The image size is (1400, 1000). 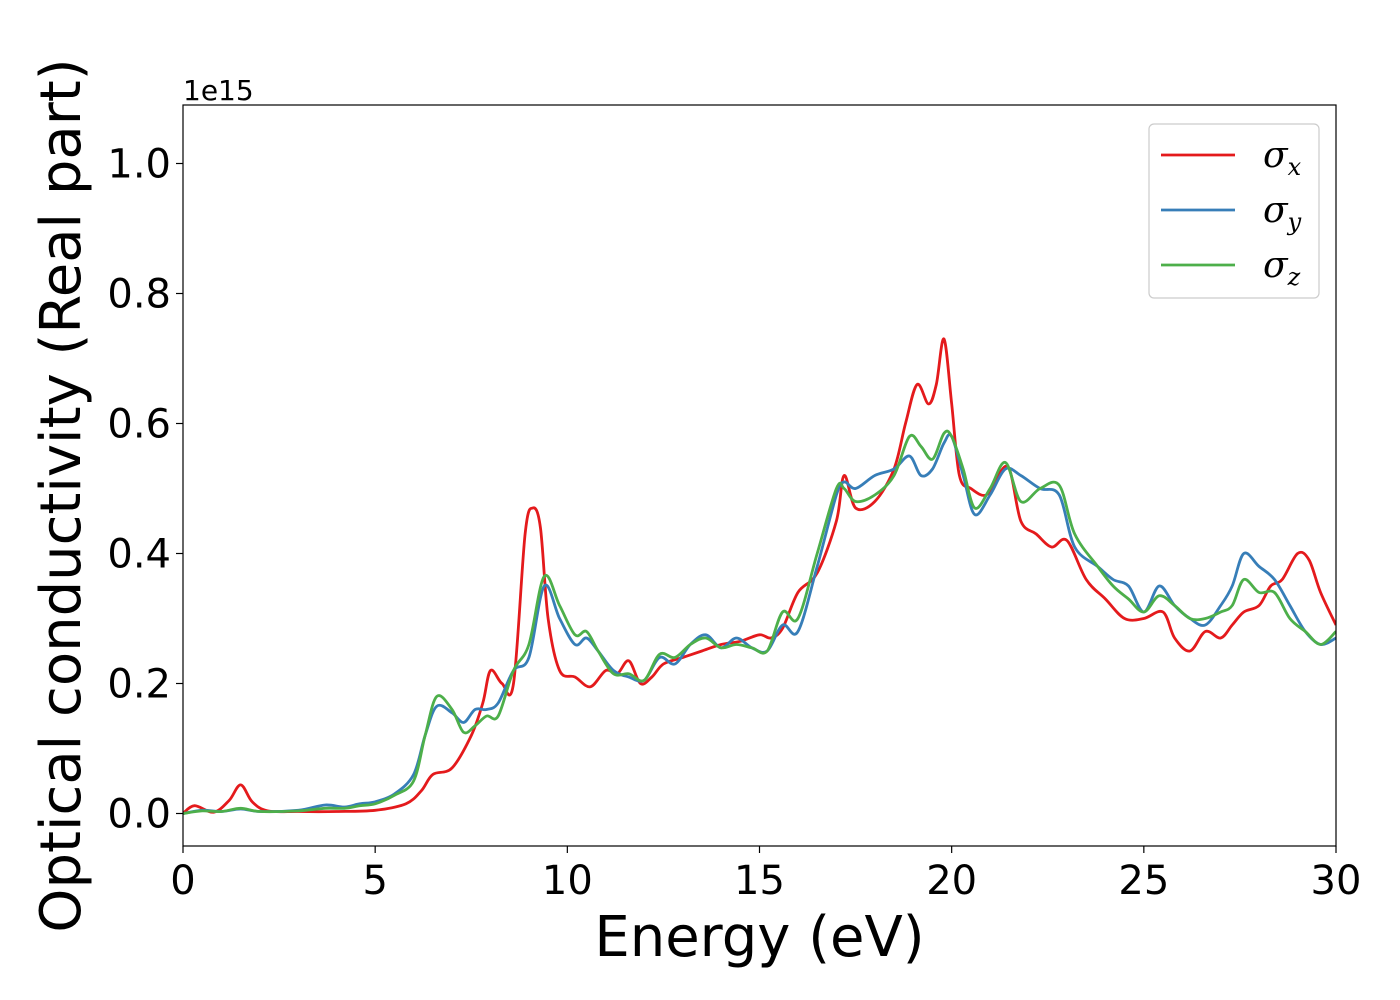 I want to click on y-tick-label: 0.8, so click(x=139, y=295).